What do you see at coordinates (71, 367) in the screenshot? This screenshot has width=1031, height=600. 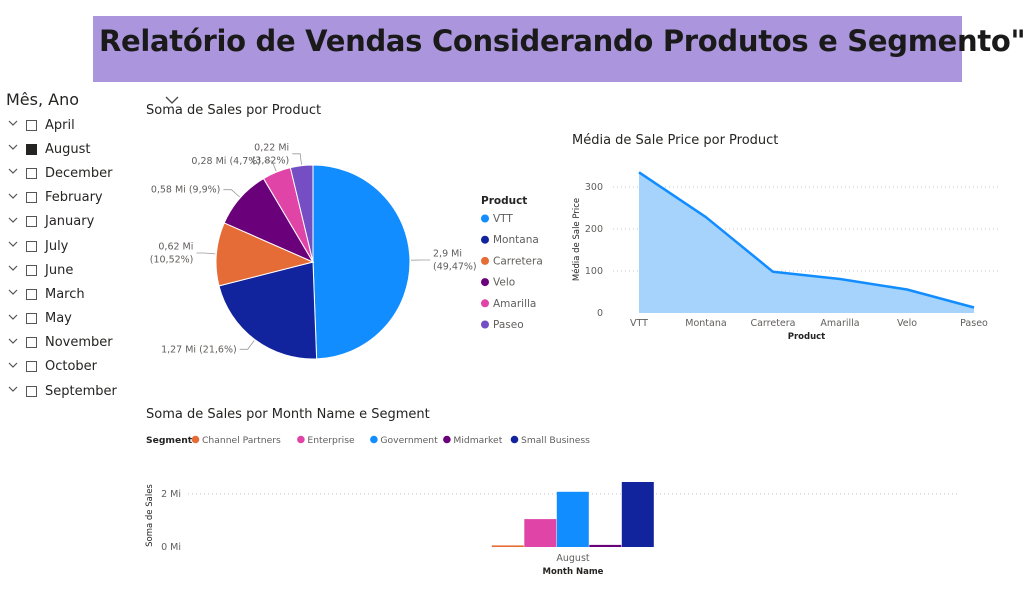 I see `slicer-item-label: October` at bounding box center [71, 367].